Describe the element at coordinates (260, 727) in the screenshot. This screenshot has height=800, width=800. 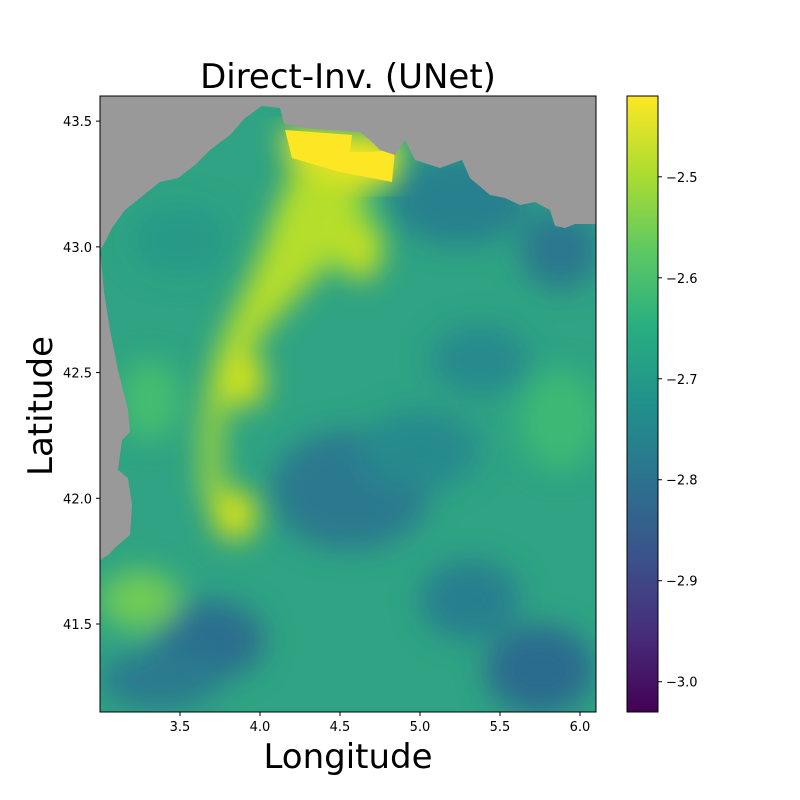
I see `x-tick-label: 4.0` at that location.